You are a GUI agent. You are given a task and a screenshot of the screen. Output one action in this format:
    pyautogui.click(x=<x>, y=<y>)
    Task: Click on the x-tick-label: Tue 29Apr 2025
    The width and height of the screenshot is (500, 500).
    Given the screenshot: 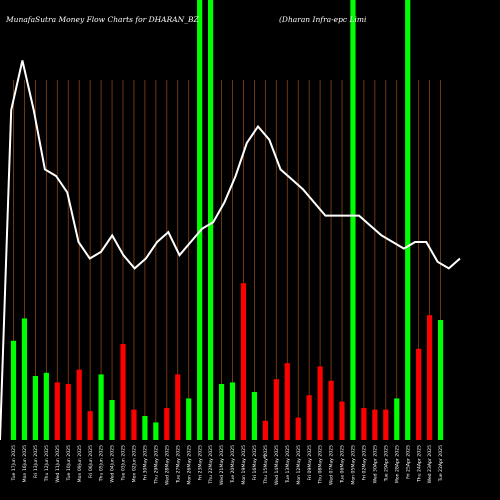 What is the action you would take?
    pyautogui.click(x=386, y=463)
    